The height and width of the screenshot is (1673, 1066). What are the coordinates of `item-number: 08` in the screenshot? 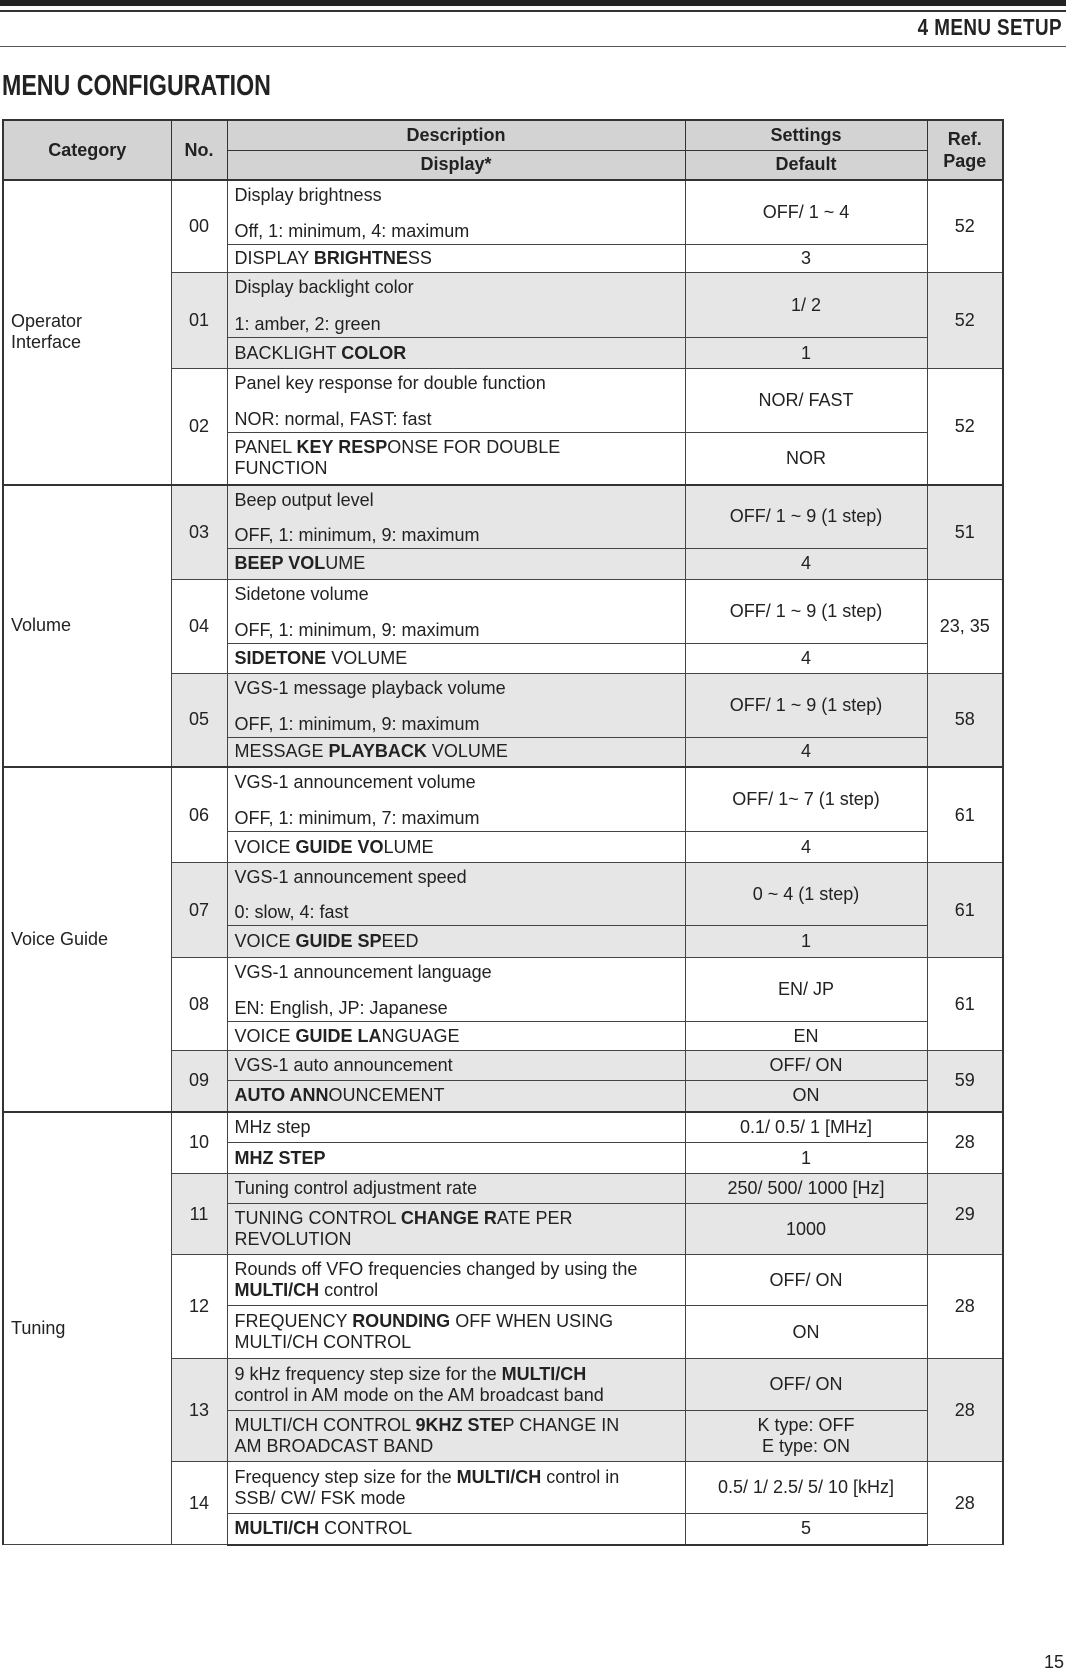 It's located at (199, 1004).